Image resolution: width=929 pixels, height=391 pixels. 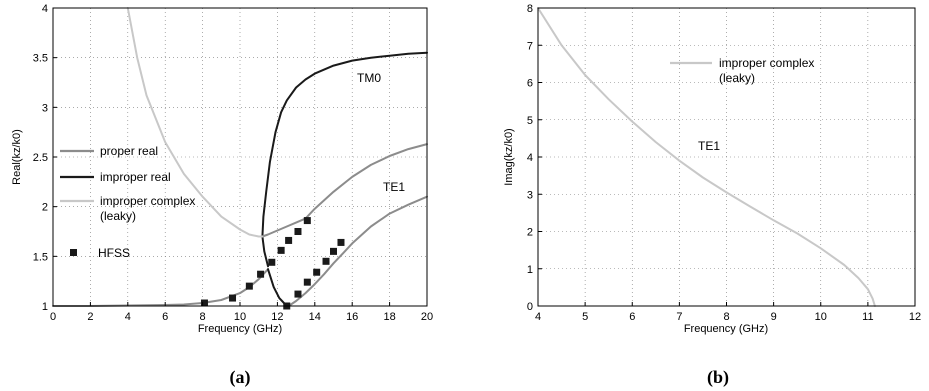 What do you see at coordinates (389, 317) in the screenshot?
I see `x-tick-label: 18` at bounding box center [389, 317].